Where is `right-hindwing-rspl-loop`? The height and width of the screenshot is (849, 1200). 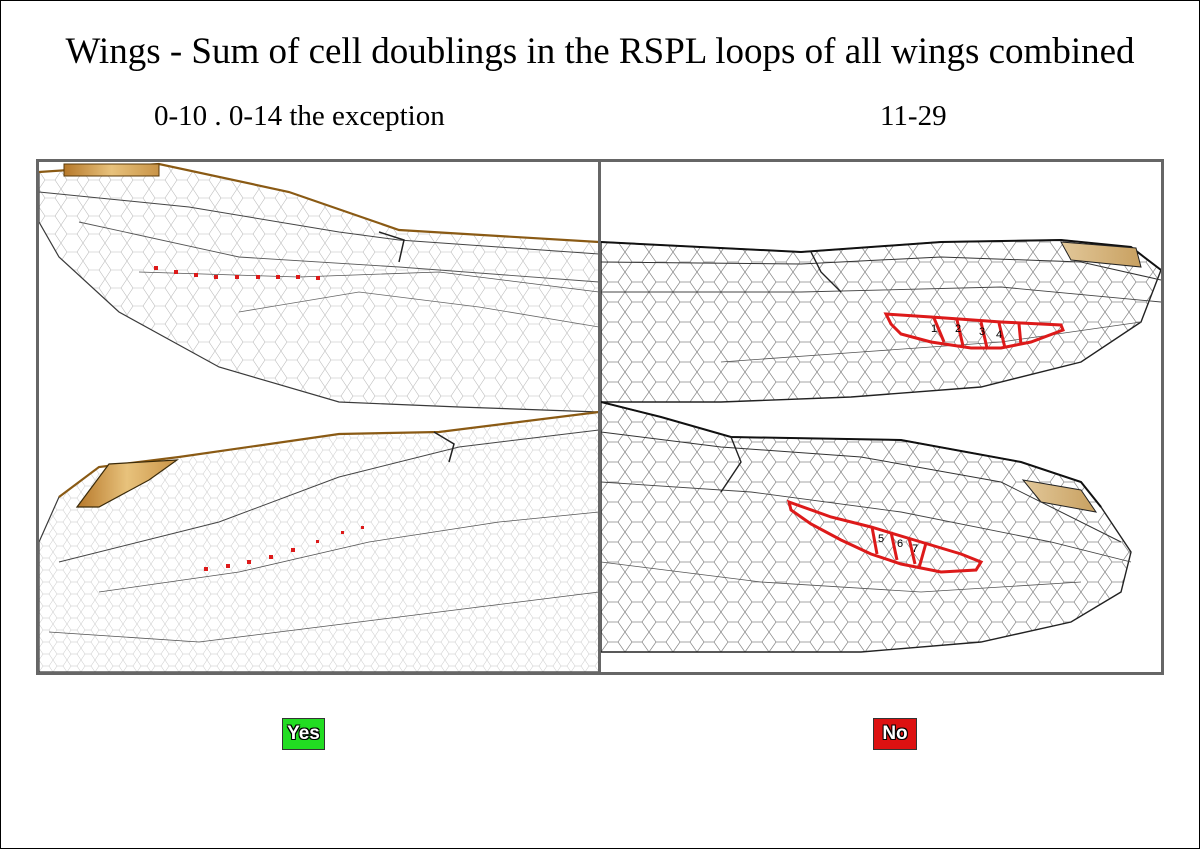 right-hindwing-rspl-loop is located at coordinates (885, 536).